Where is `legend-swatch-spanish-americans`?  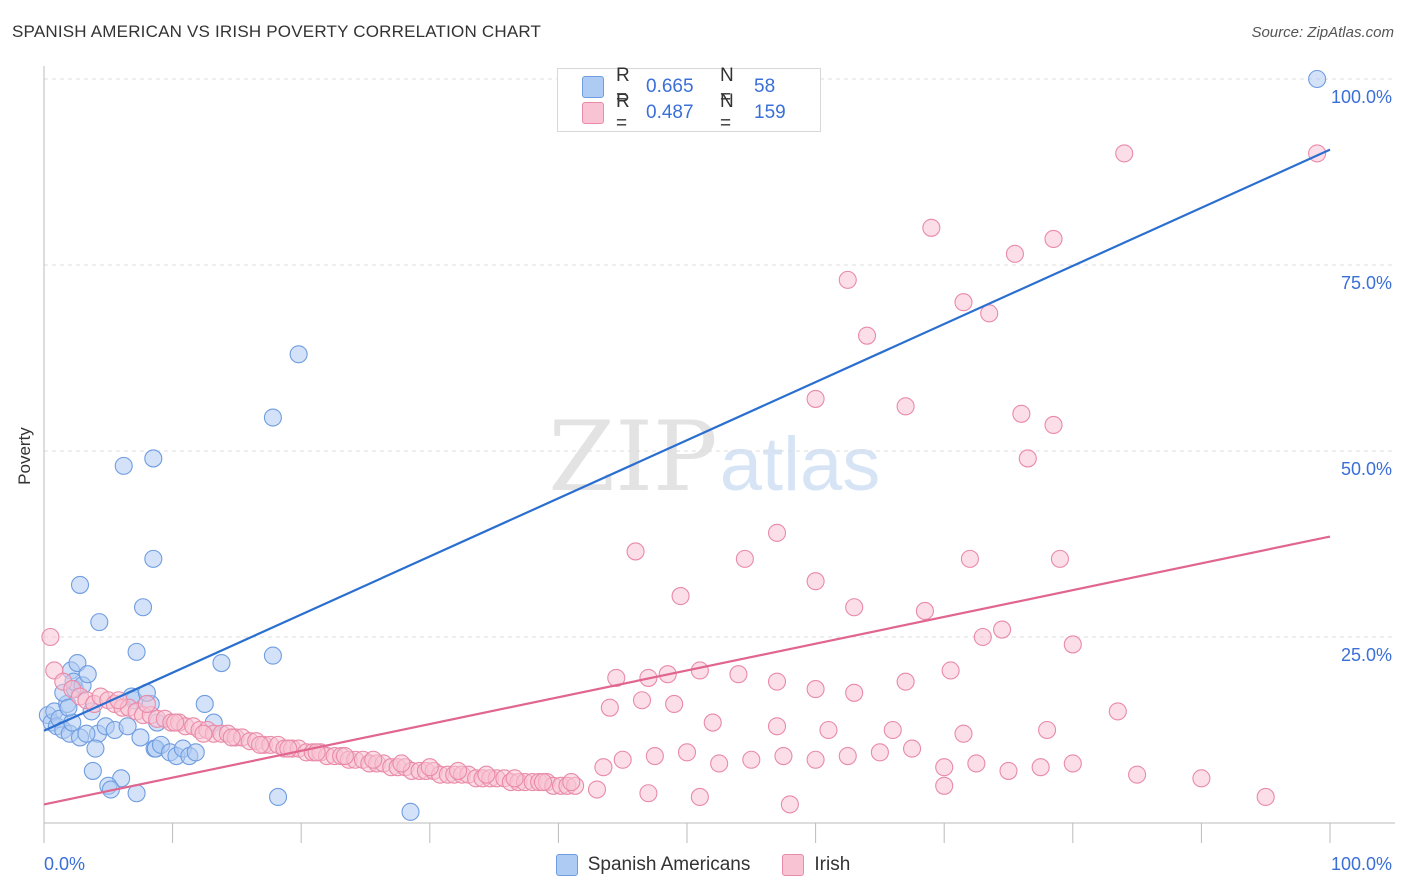 legend-swatch-spanish-americans is located at coordinates (566, 865).